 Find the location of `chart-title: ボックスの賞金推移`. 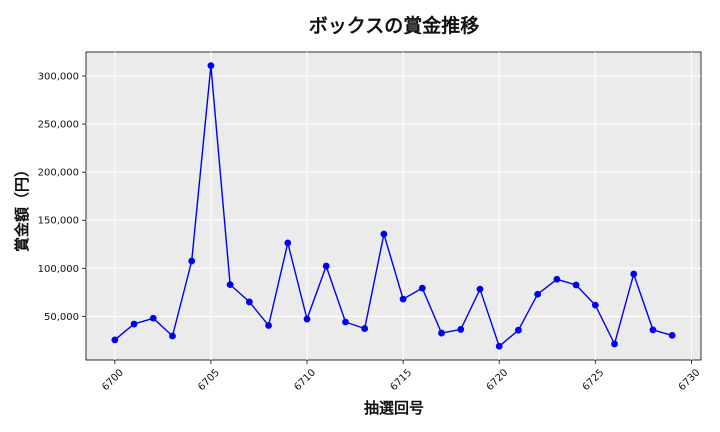

chart-title: ボックスの賞金推移 is located at coordinates (394, 25).